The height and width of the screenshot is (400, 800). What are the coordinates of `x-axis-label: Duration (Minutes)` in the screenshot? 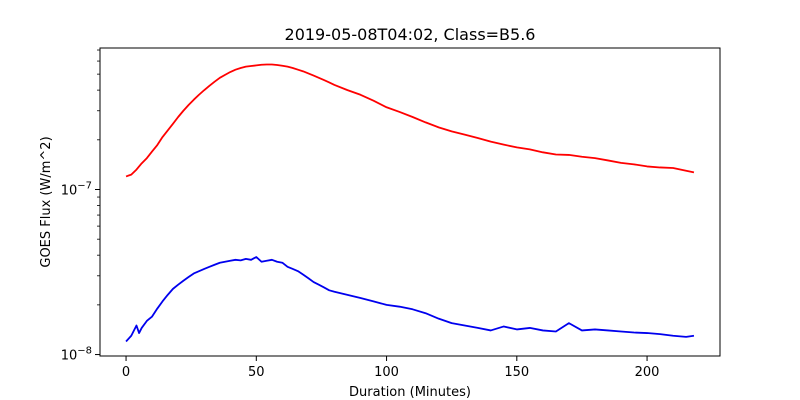 It's located at (410, 392).